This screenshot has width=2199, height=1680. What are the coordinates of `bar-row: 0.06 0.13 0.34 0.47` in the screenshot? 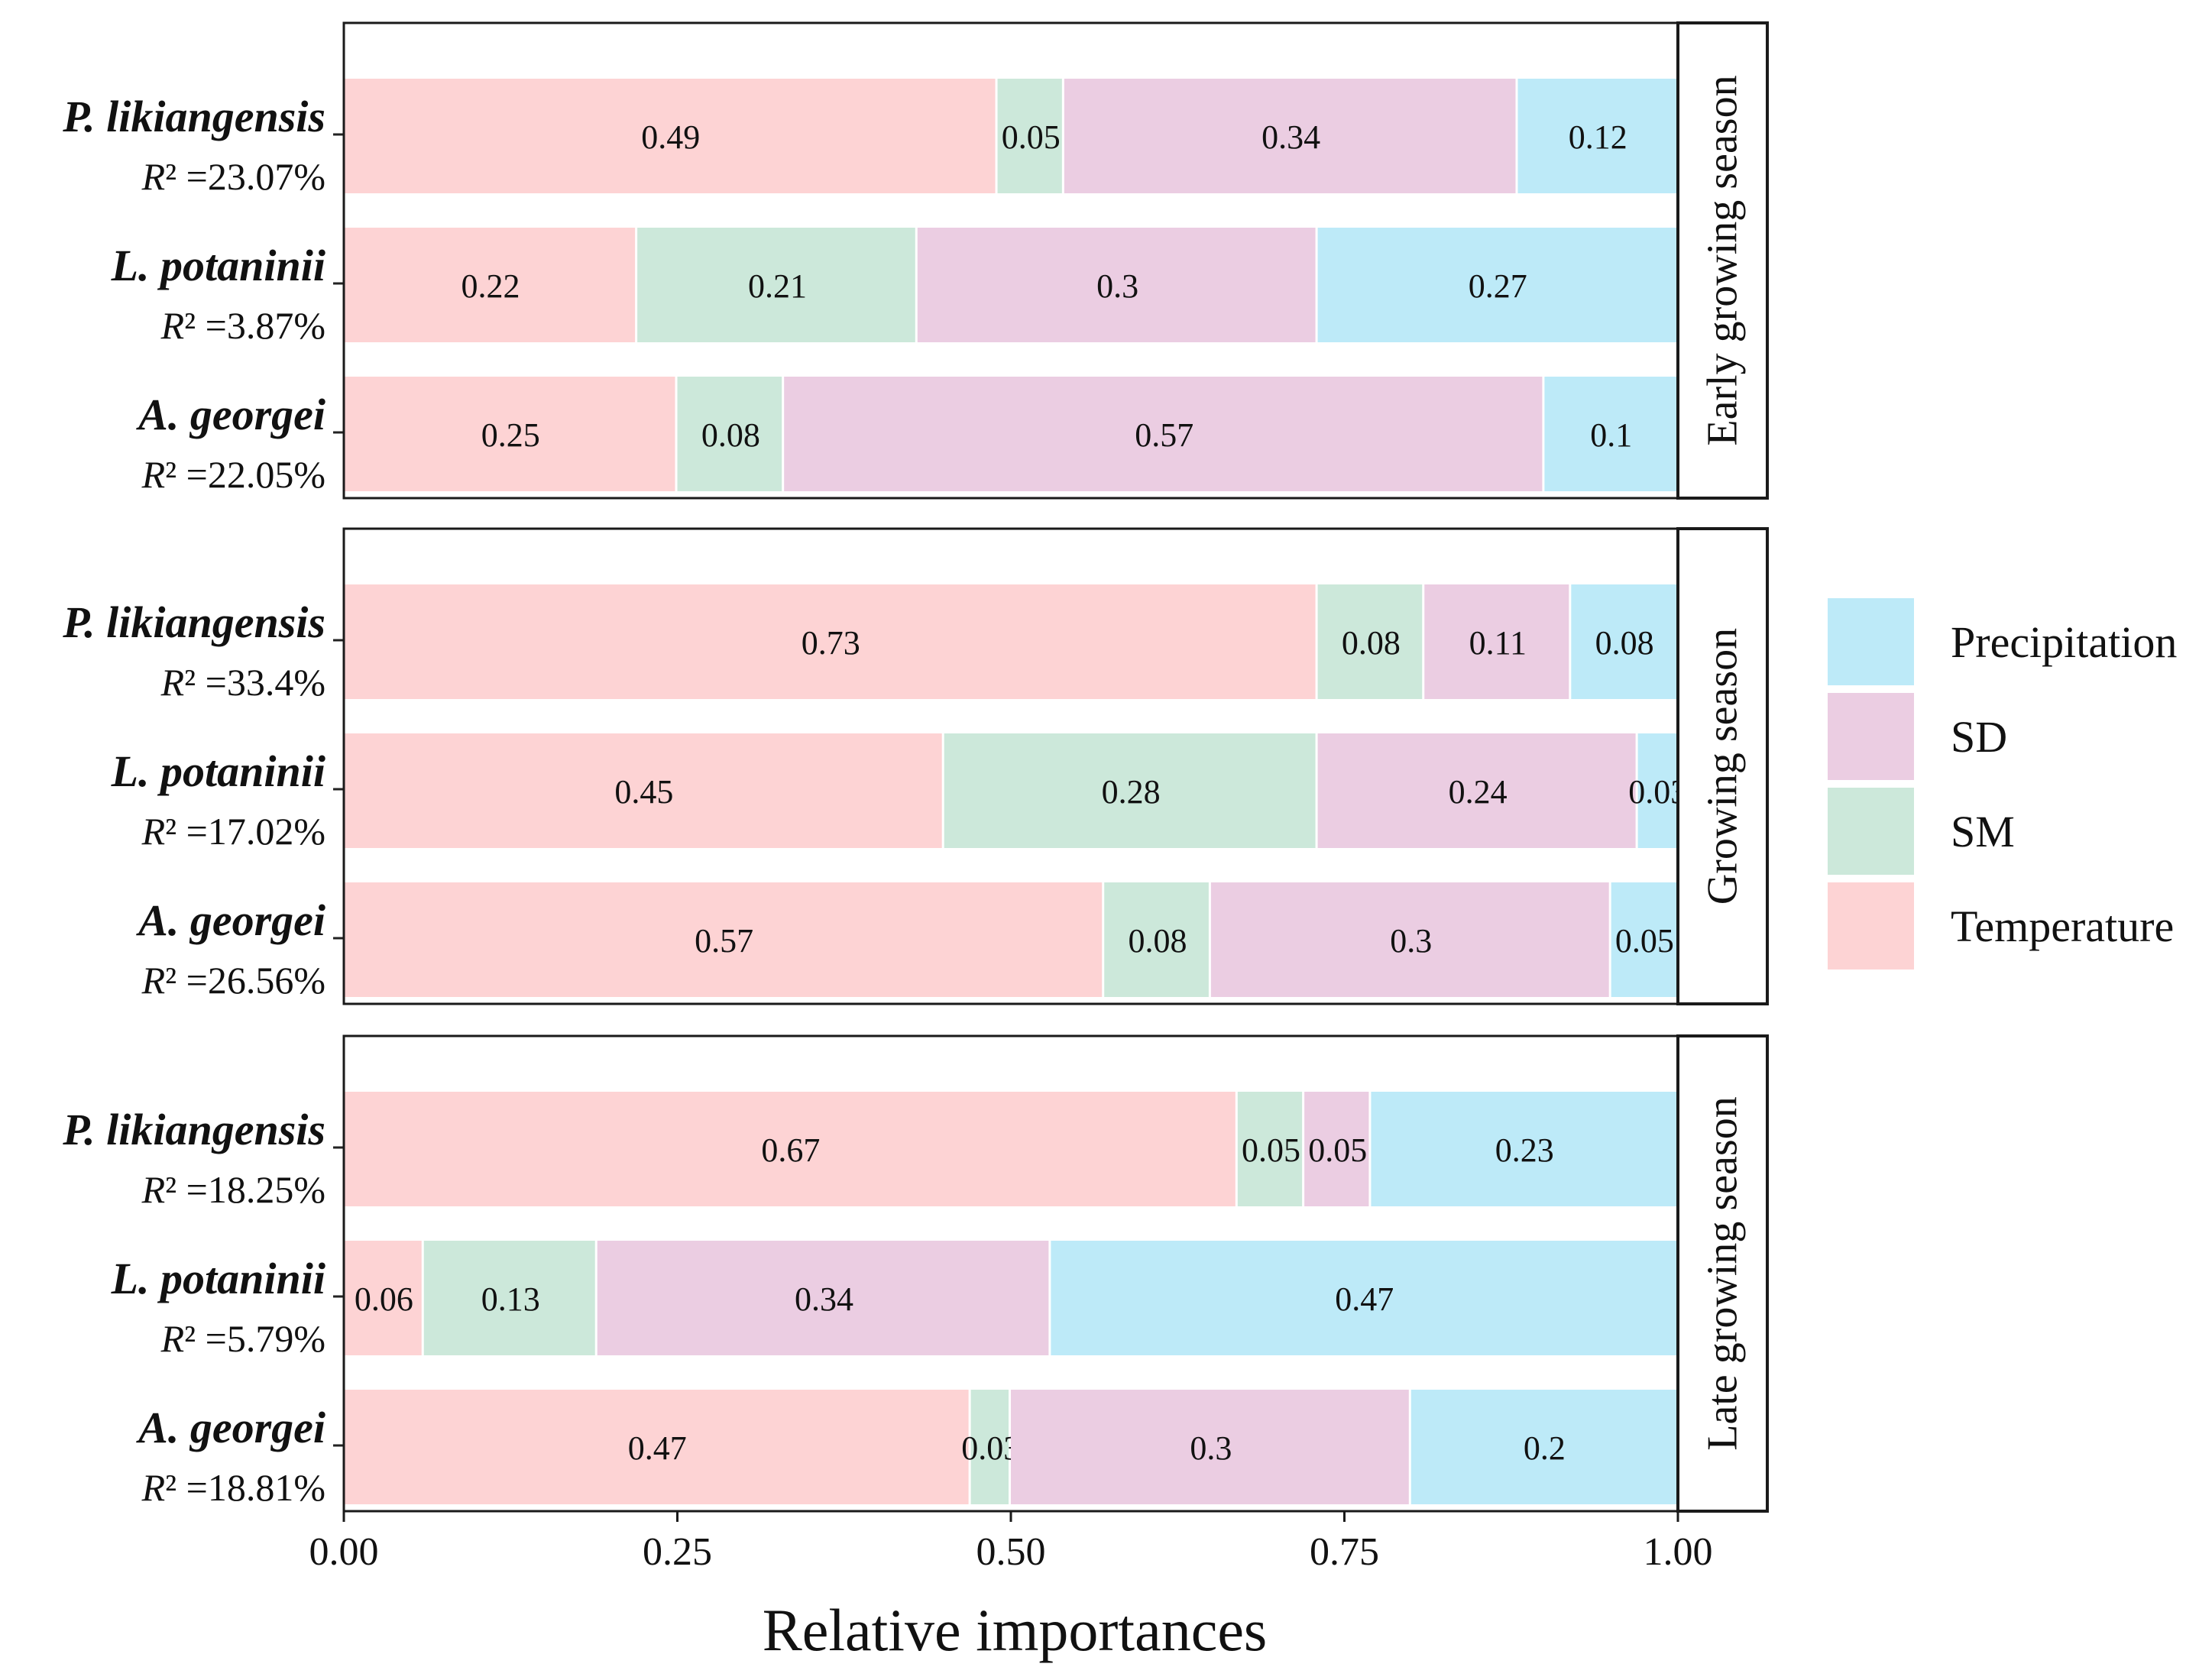 It's located at (1011, 1298).